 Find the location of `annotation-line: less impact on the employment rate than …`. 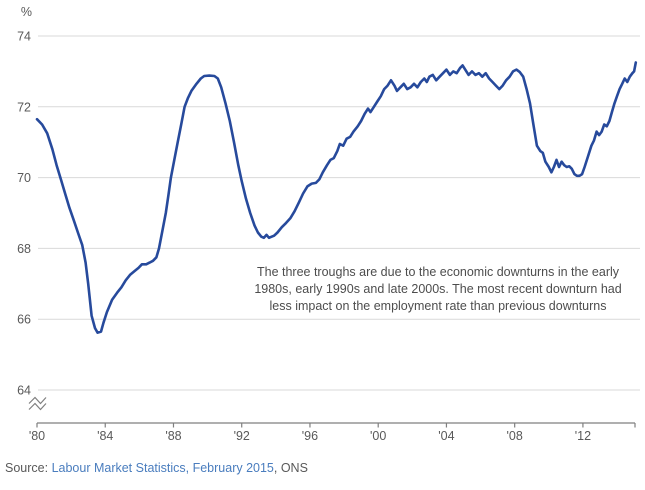

annotation-line: less impact on the employment rate than … is located at coordinates (438, 306).